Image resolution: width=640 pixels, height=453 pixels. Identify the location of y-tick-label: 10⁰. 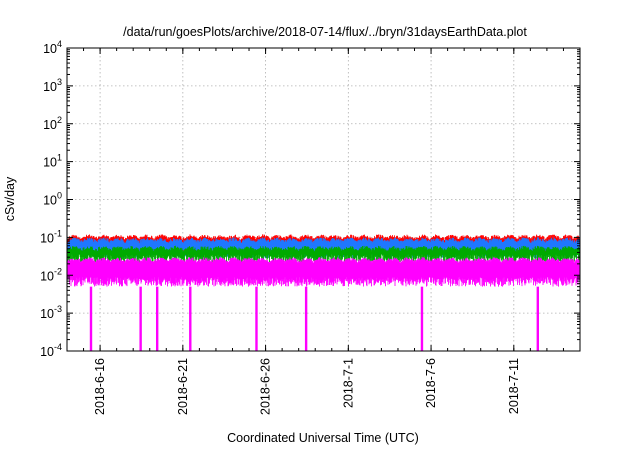
(52, 199).